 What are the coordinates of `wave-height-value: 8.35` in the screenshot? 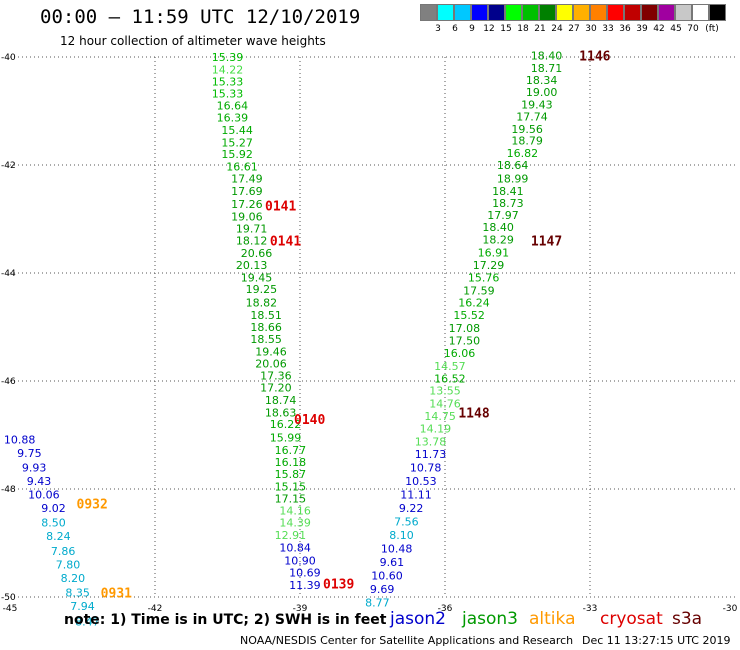 It's located at (77, 593).